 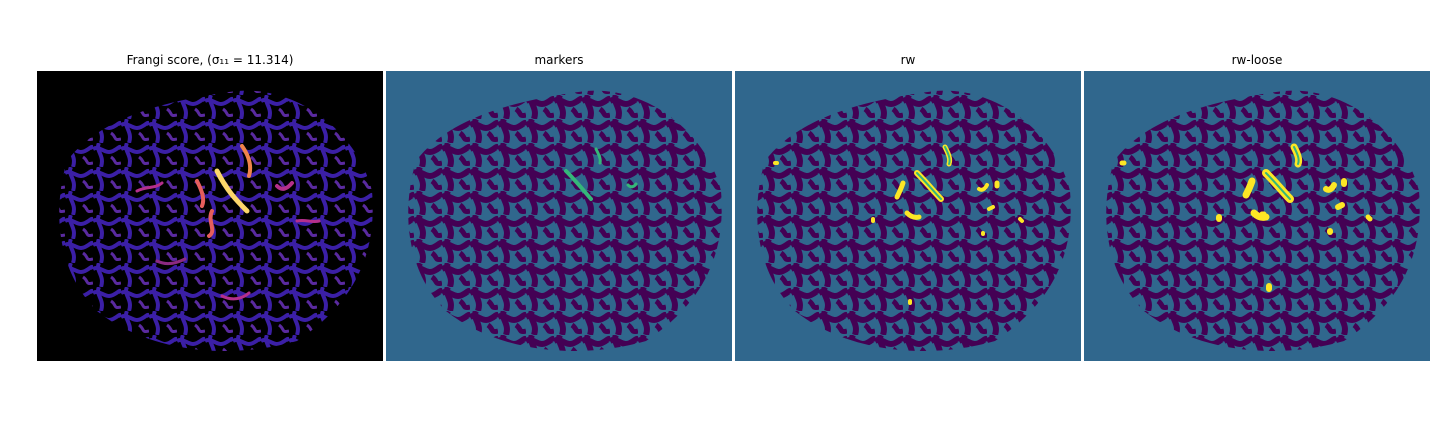 What do you see at coordinates (908, 60) in the screenshot?
I see `panel-title: rw` at bounding box center [908, 60].